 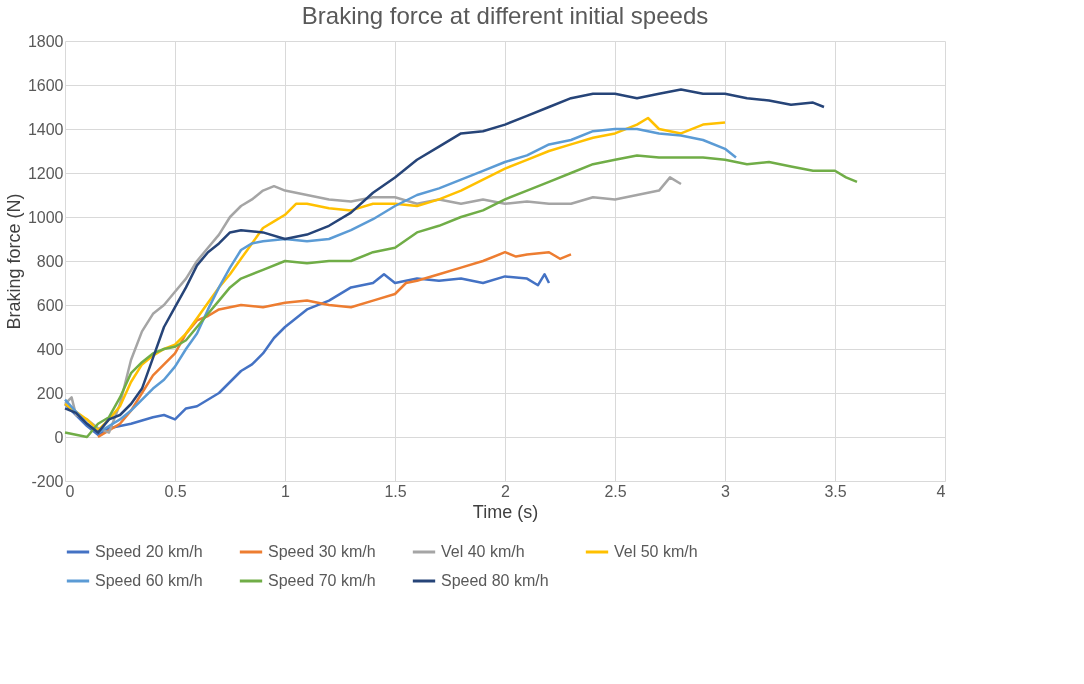 I want to click on y-tick-label: -200, so click(x=47, y=481).